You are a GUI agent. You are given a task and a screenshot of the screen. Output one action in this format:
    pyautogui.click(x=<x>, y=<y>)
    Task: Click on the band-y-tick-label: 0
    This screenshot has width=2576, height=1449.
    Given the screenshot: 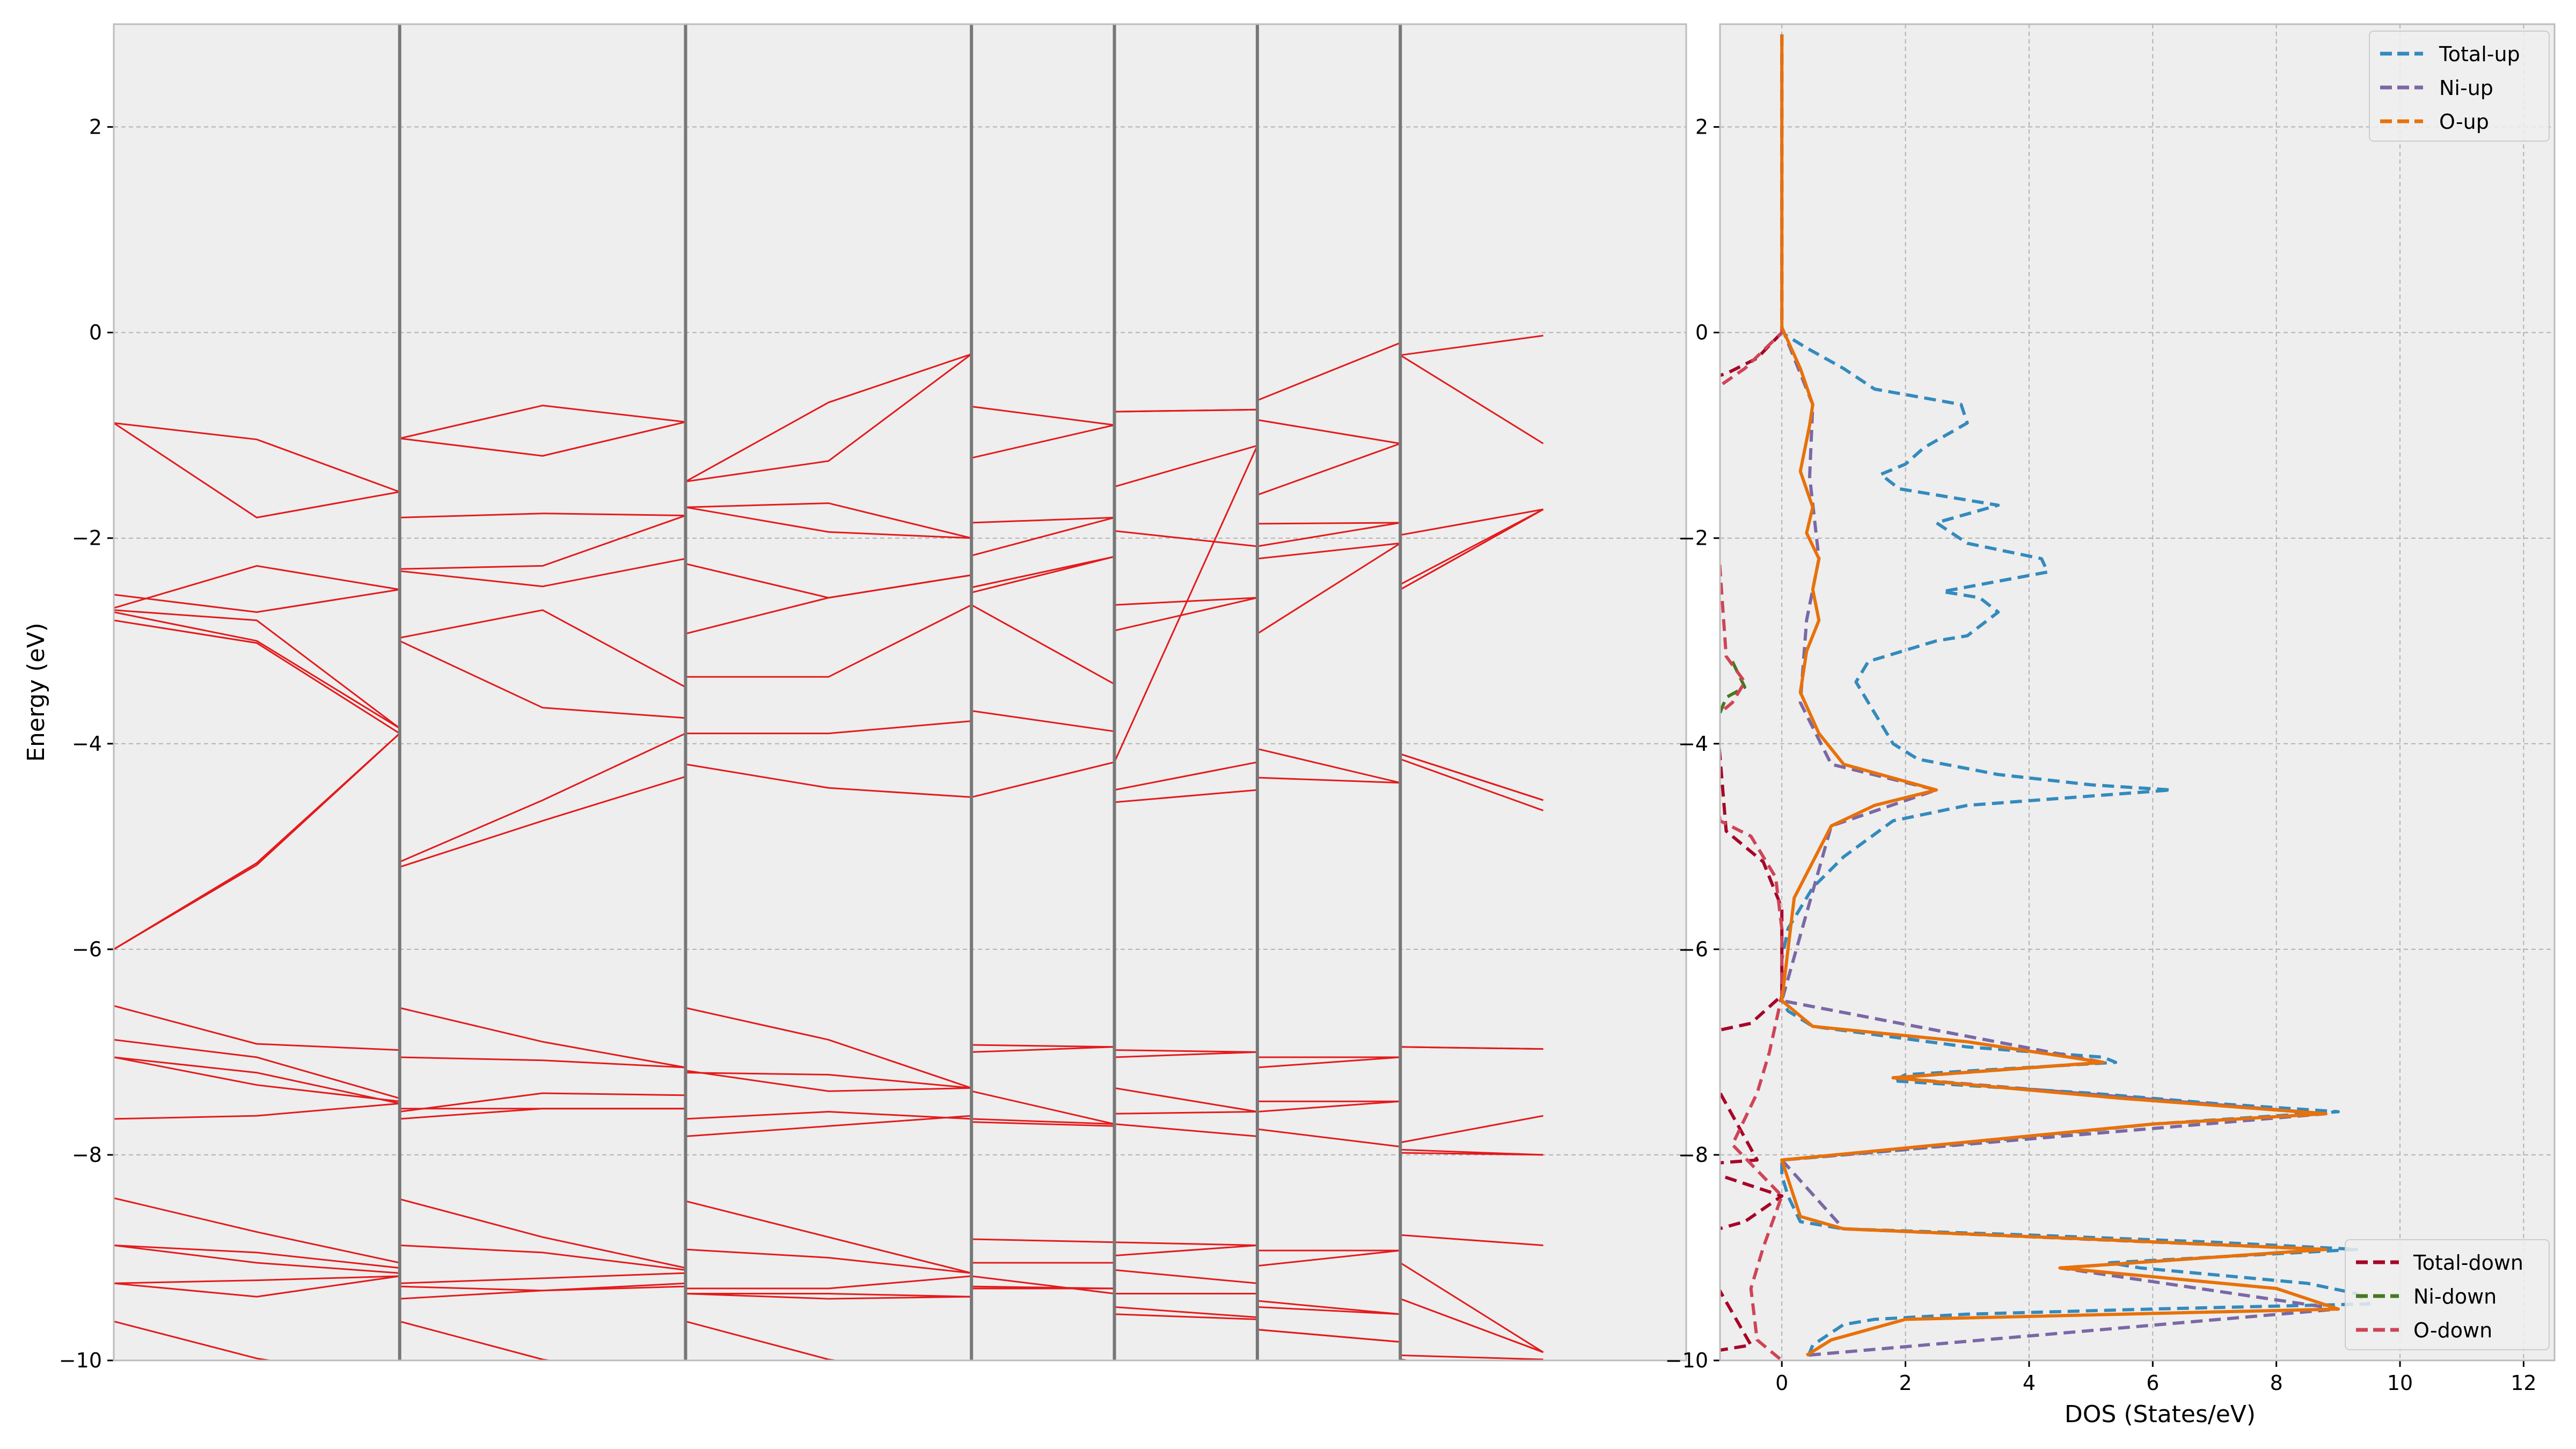 What is the action you would take?
    pyautogui.click(x=95, y=333)
    